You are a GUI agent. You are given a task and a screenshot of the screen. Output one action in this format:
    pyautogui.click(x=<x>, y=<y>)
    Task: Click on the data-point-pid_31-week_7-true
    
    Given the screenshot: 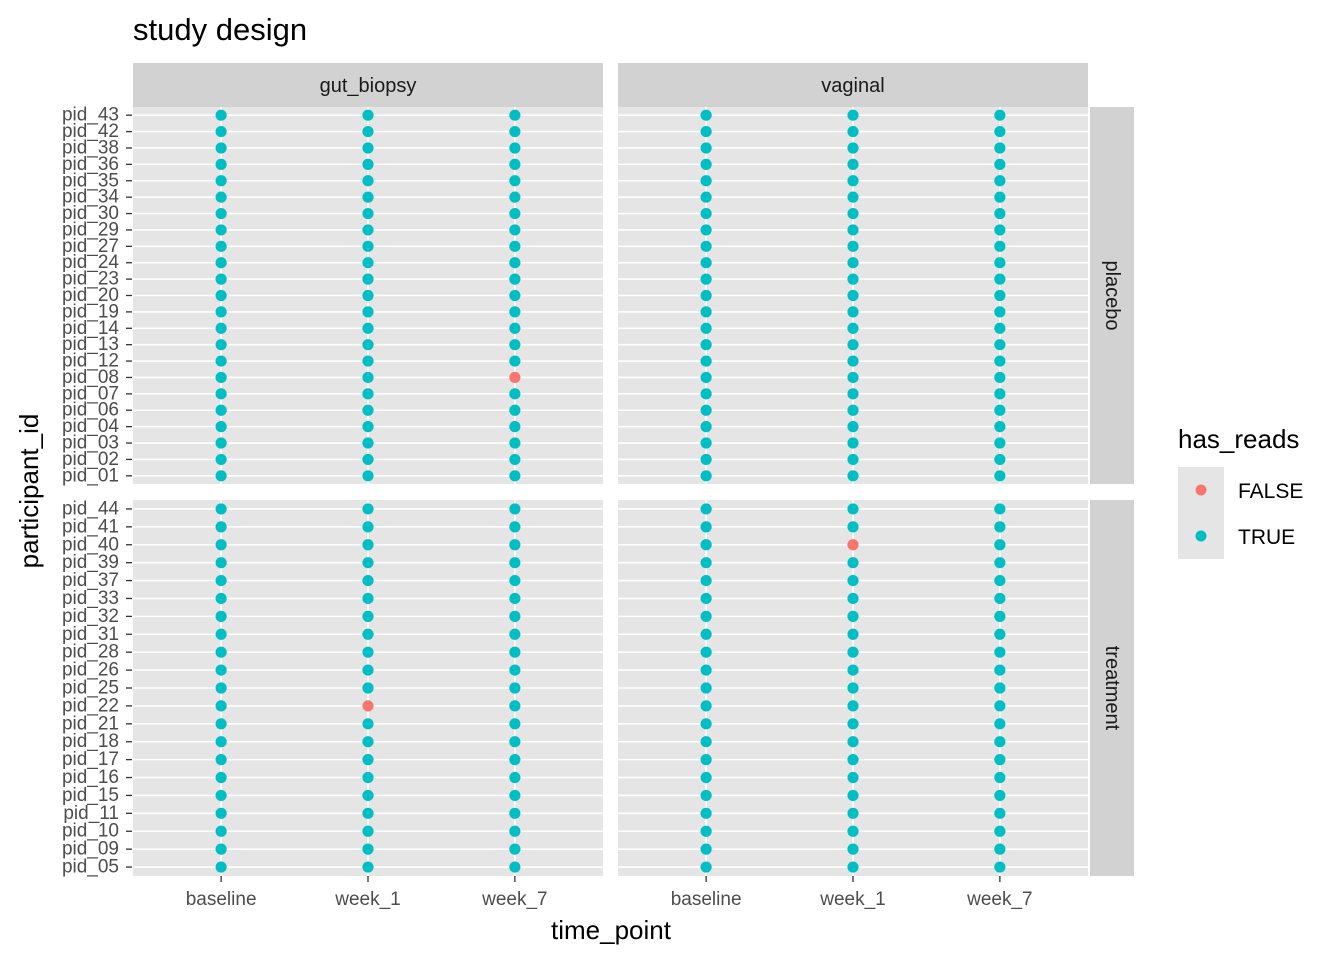 What is the action you would take?
    pyautogui.click(x=515, y=634)
    